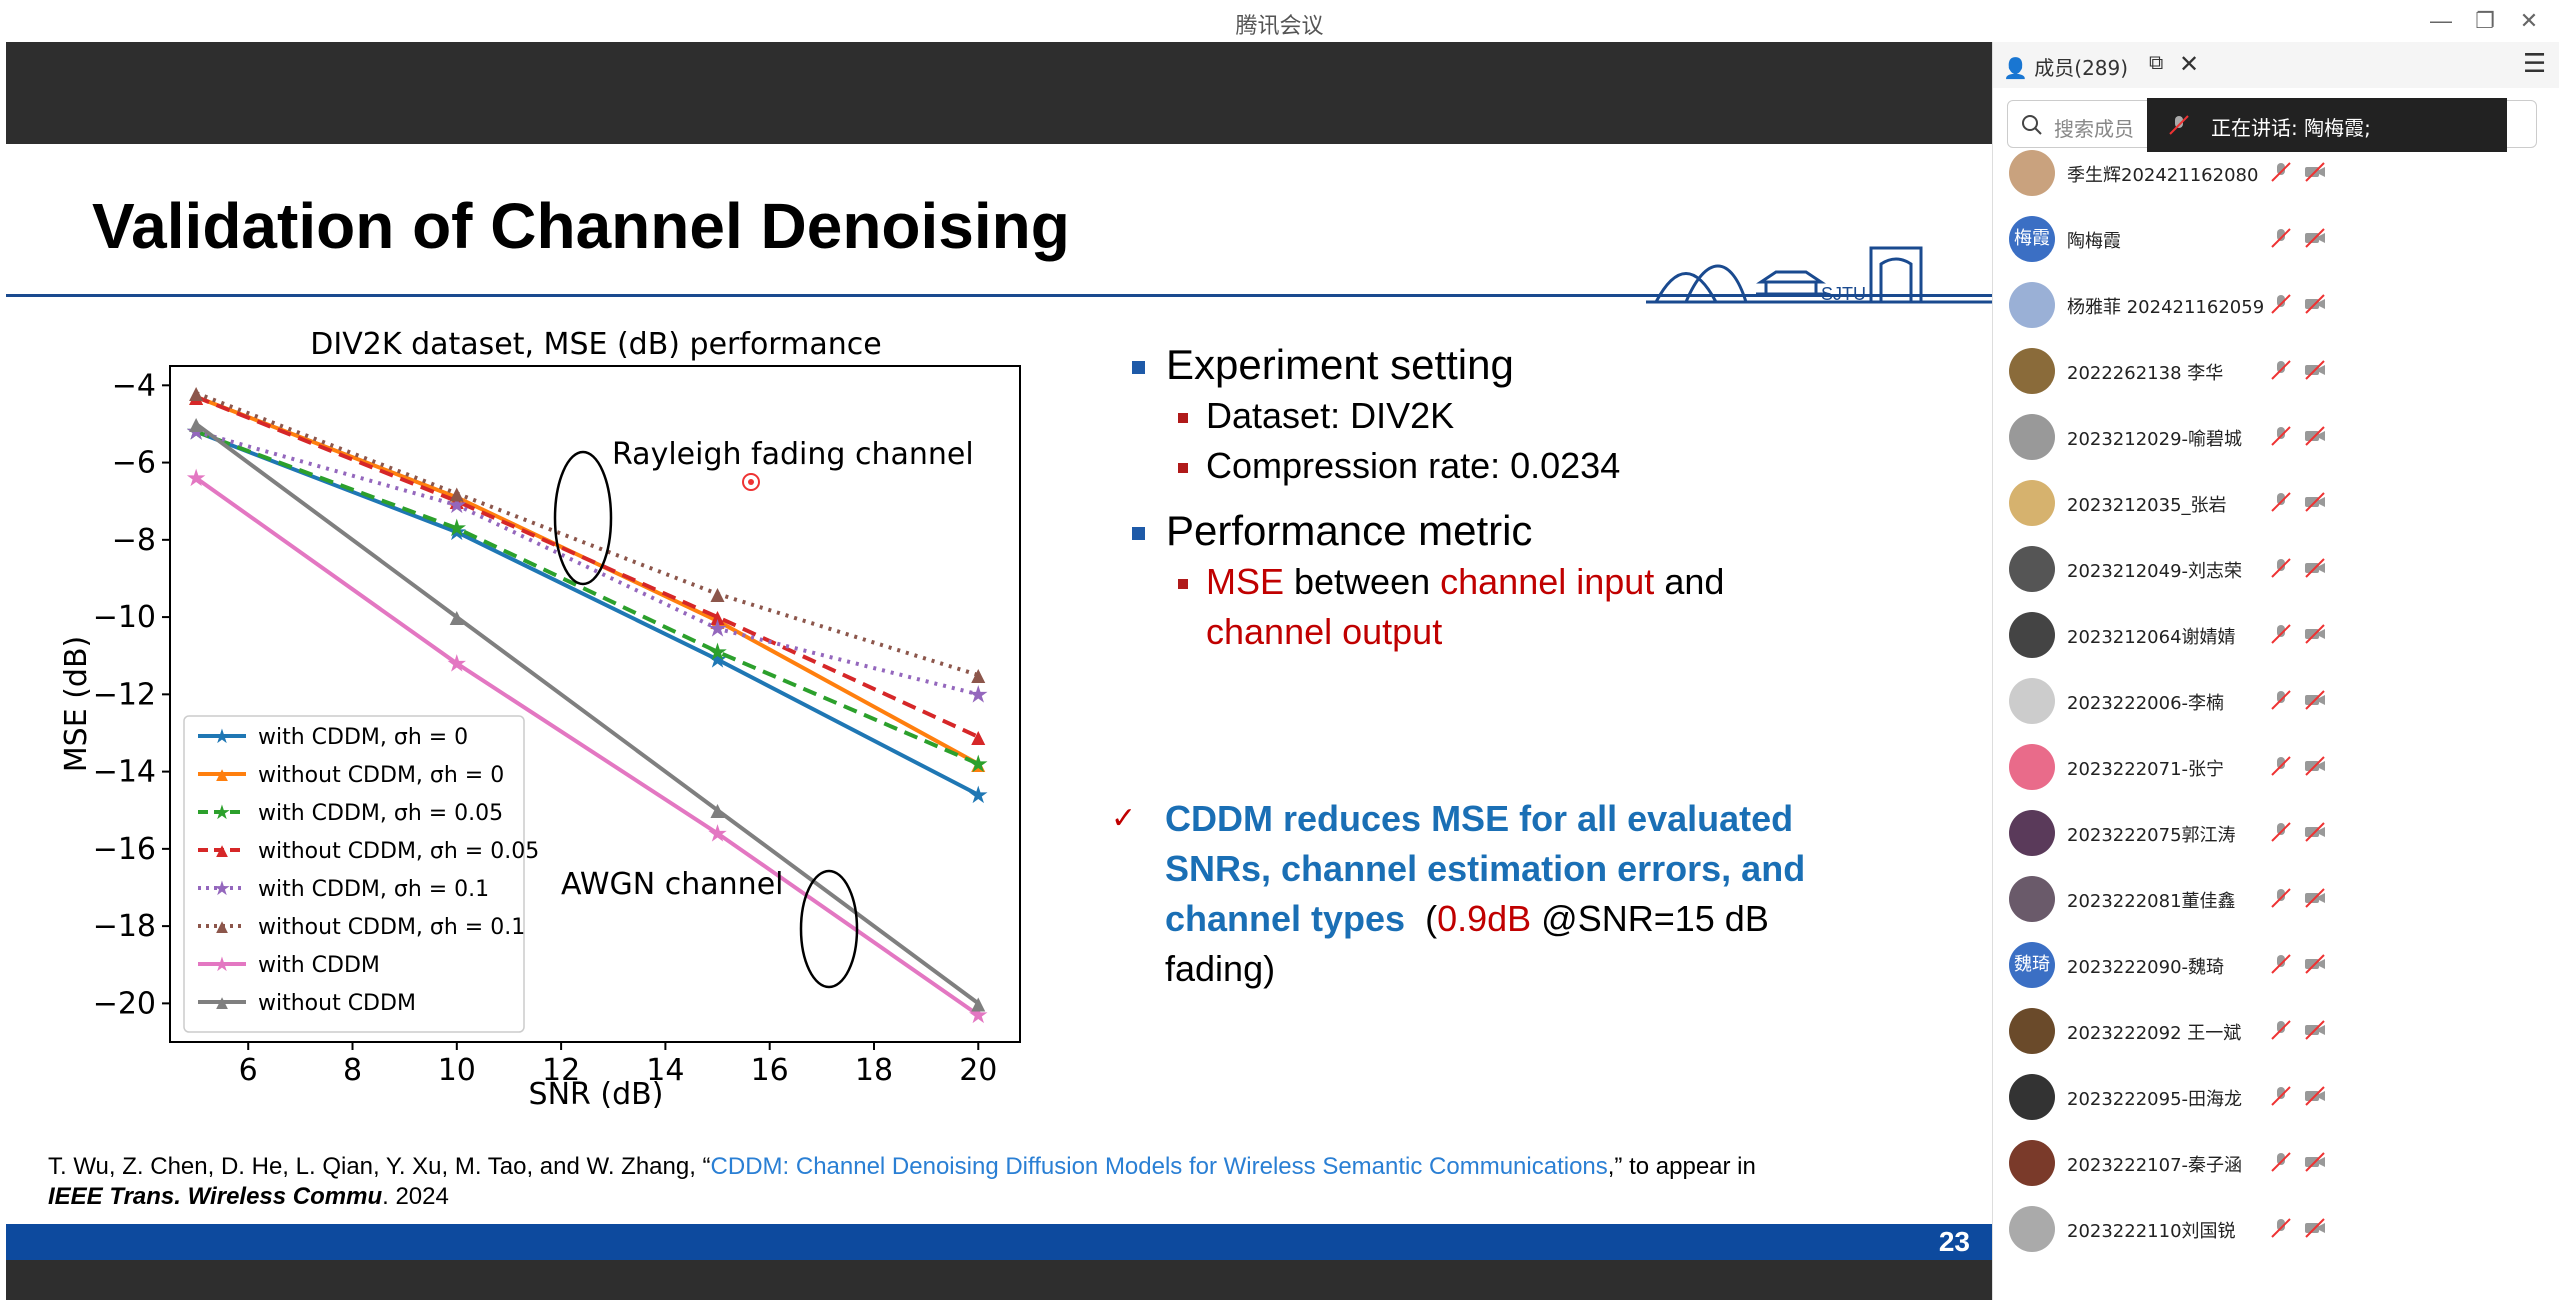  I want to click on member-row: 2022262138 李华, so click(2276, 371).